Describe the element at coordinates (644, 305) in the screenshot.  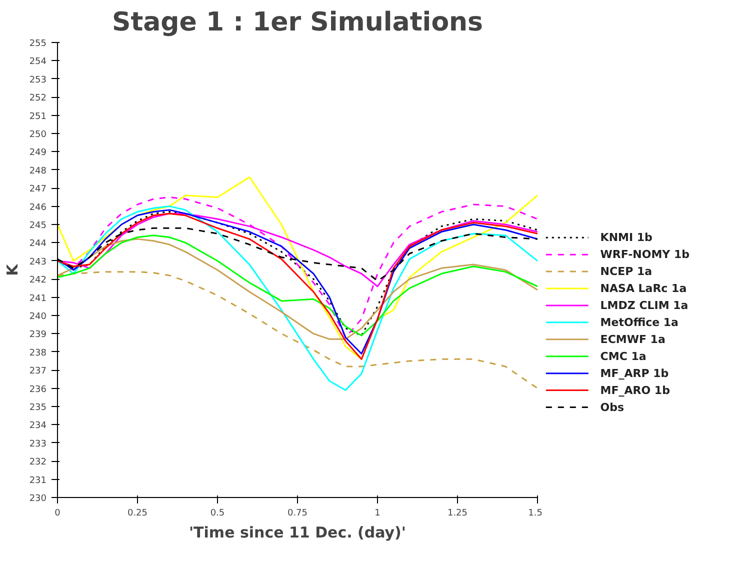
I see `legend-label: LMDZ CLIM 1a` at that location.